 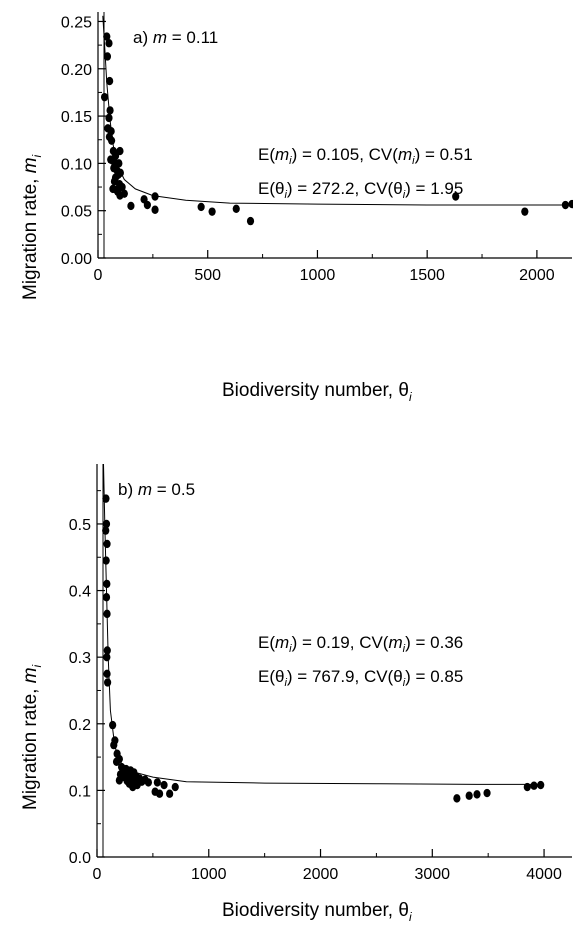 I want to click on x-tick-label: 1500, so click(x=427, y=275).